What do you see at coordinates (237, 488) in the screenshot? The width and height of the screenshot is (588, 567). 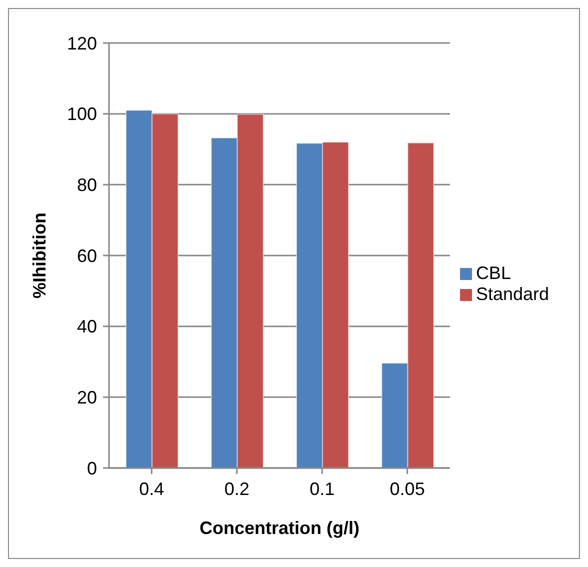 I see `x-tick-label: 0.2` at bounding box center [237, 488].